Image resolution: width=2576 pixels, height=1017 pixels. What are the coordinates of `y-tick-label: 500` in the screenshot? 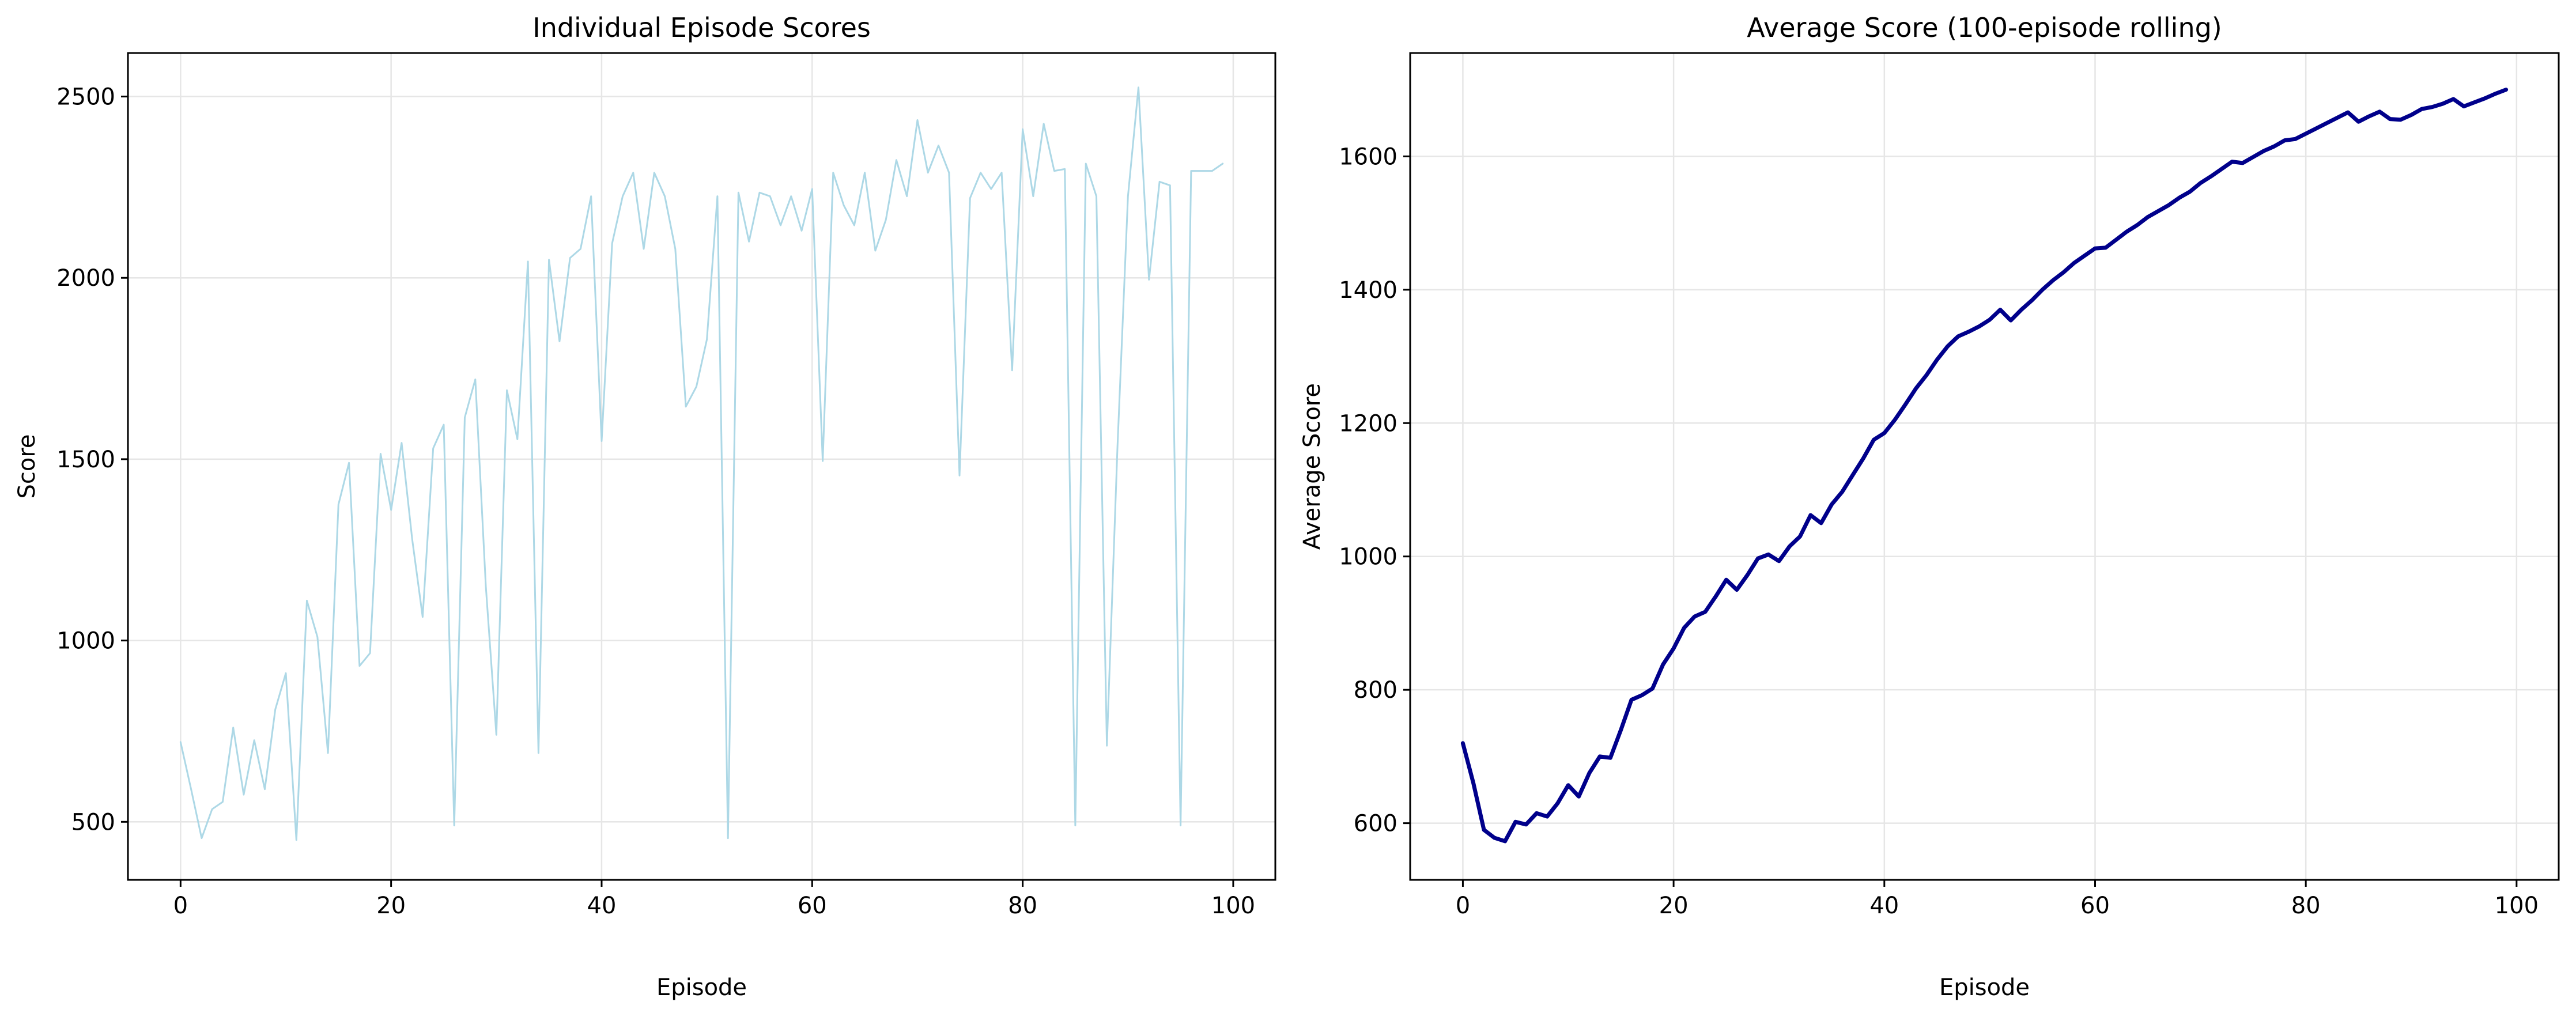 It's located at (93, 822).